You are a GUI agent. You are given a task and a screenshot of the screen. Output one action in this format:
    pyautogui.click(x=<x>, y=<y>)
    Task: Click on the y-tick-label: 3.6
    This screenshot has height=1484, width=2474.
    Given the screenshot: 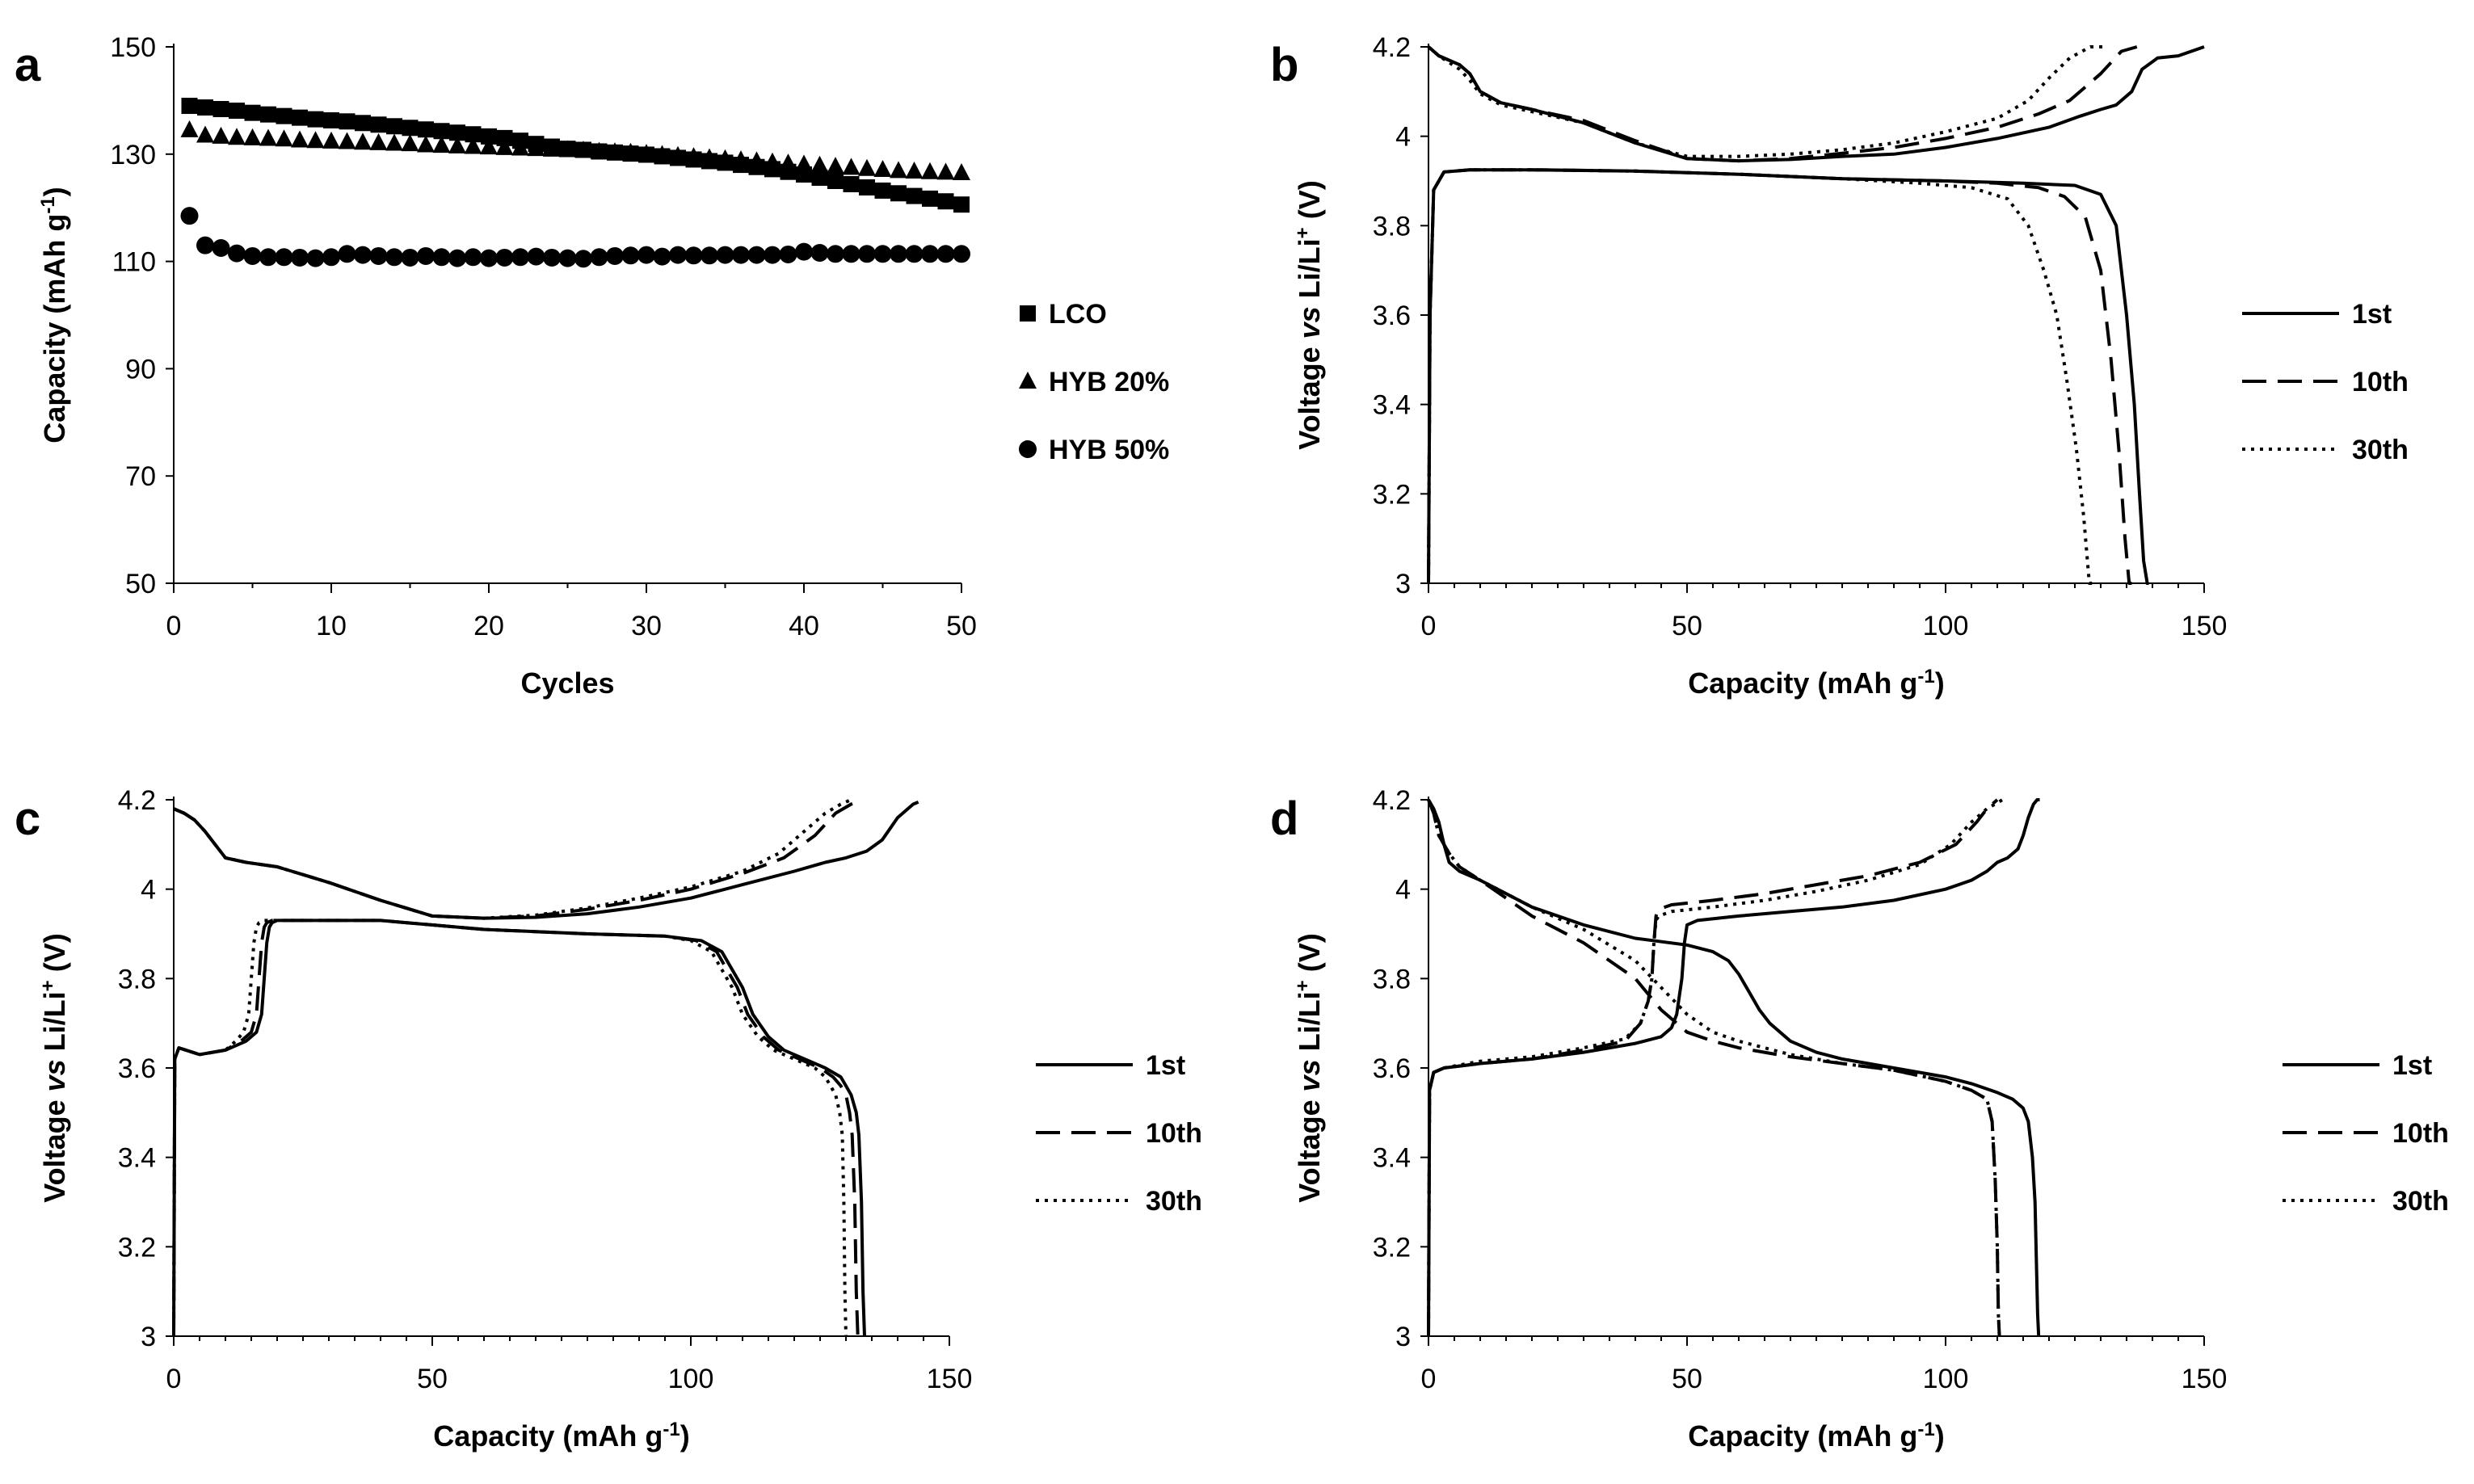 What is the action you would take?
    pyautogui.click(x=1392, y=316)
    